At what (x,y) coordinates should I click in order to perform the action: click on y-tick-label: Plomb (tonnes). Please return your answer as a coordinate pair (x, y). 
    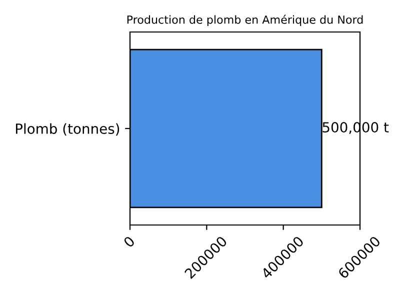
    Looking at the image, I should click on (68, 129).